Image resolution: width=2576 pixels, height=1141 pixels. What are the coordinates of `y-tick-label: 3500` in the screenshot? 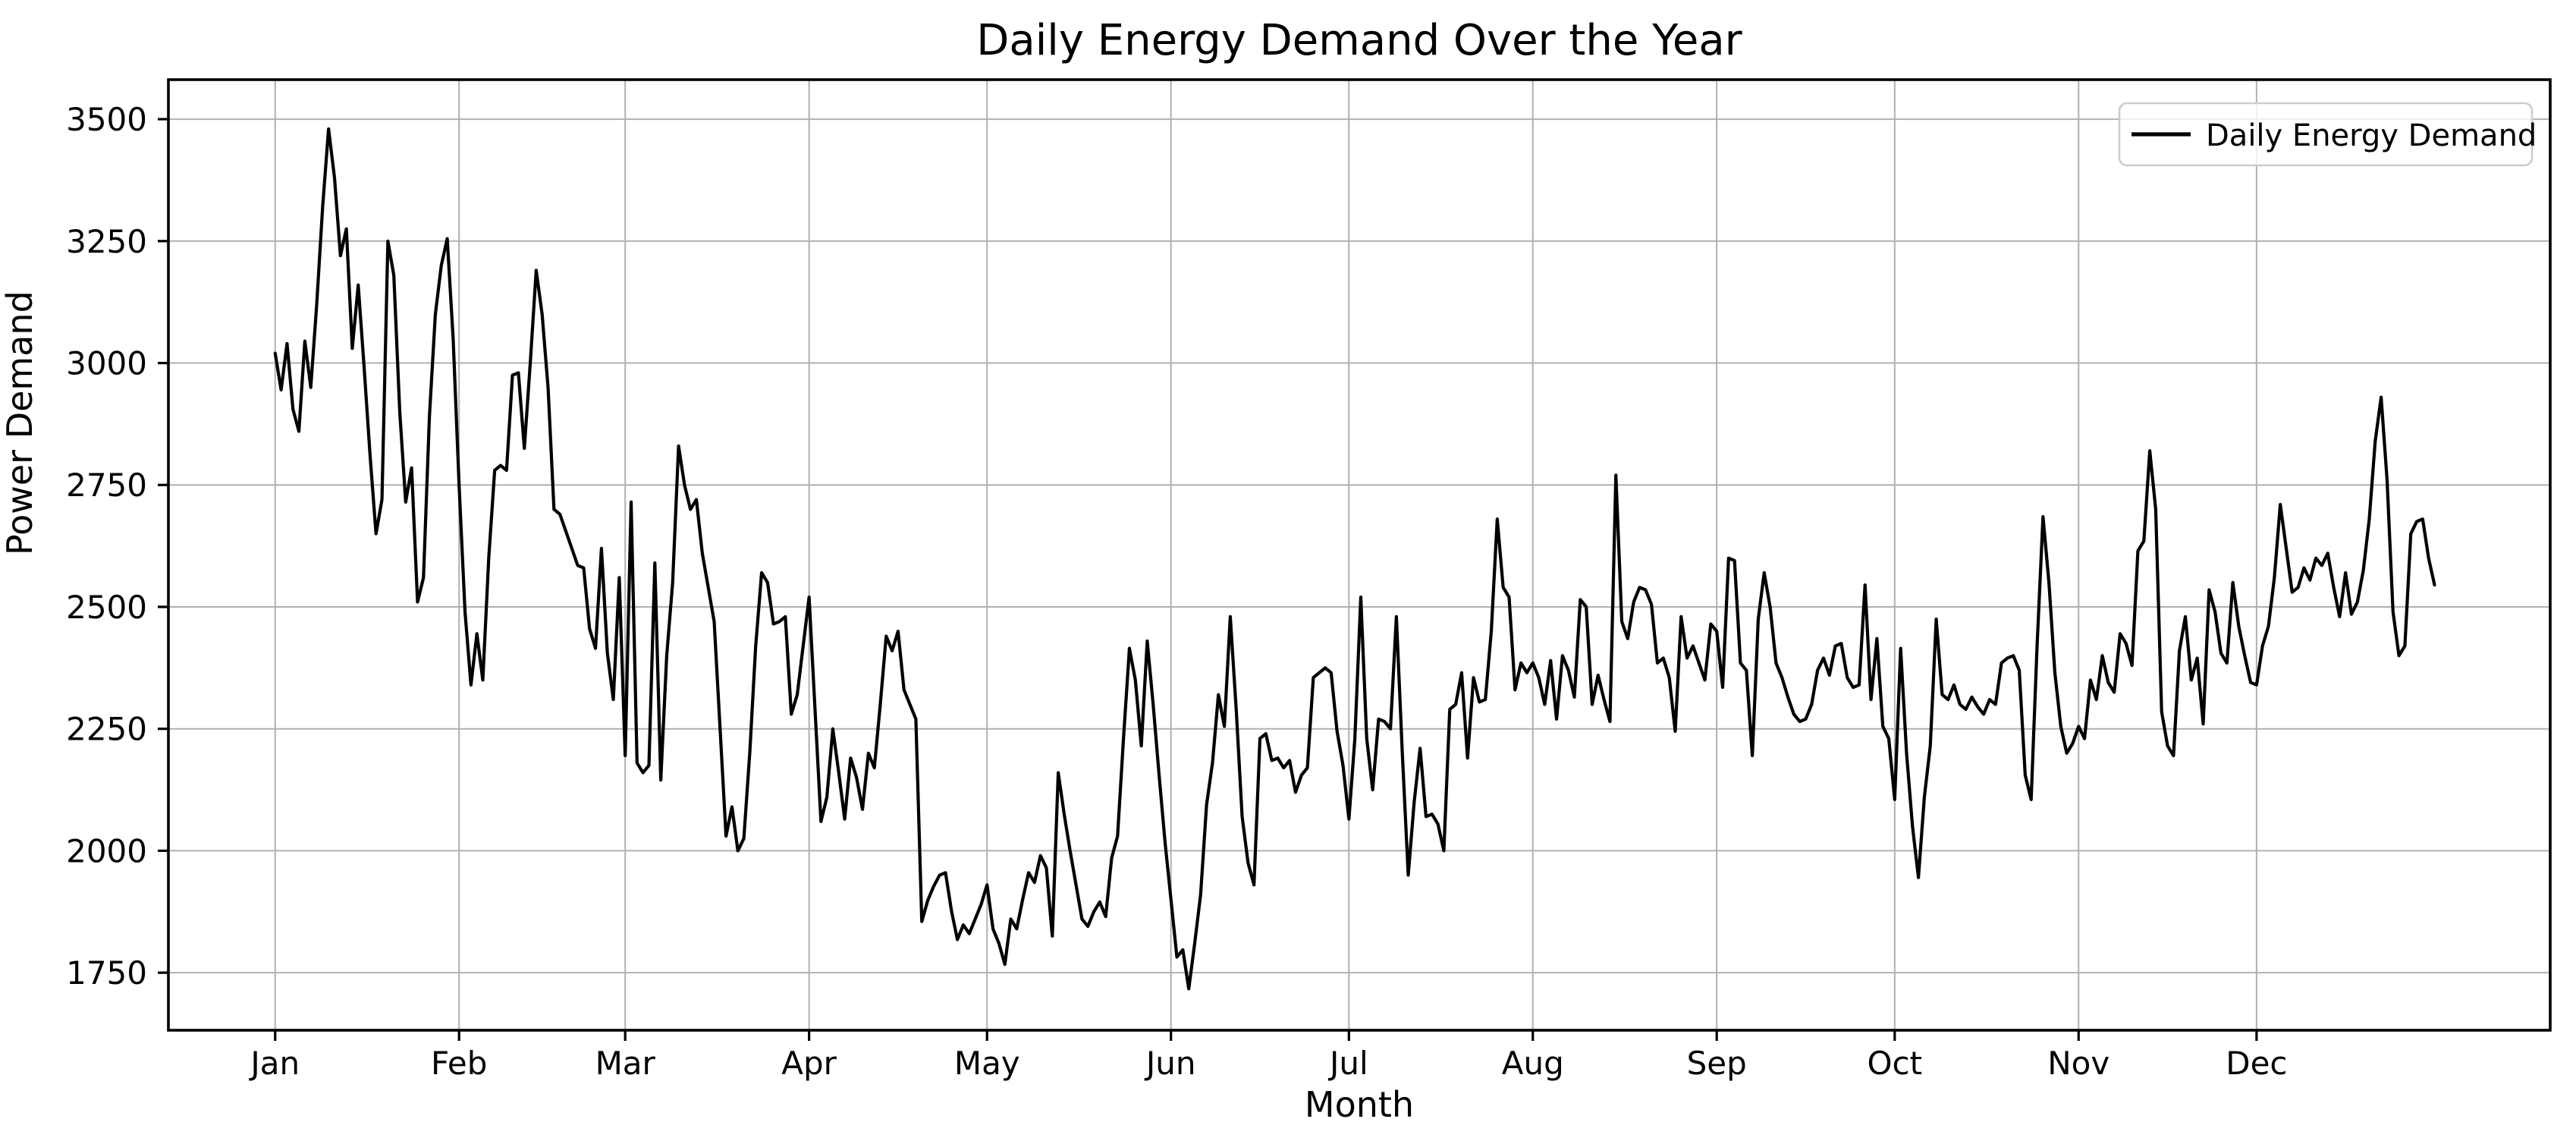 It's located at (106, 119).